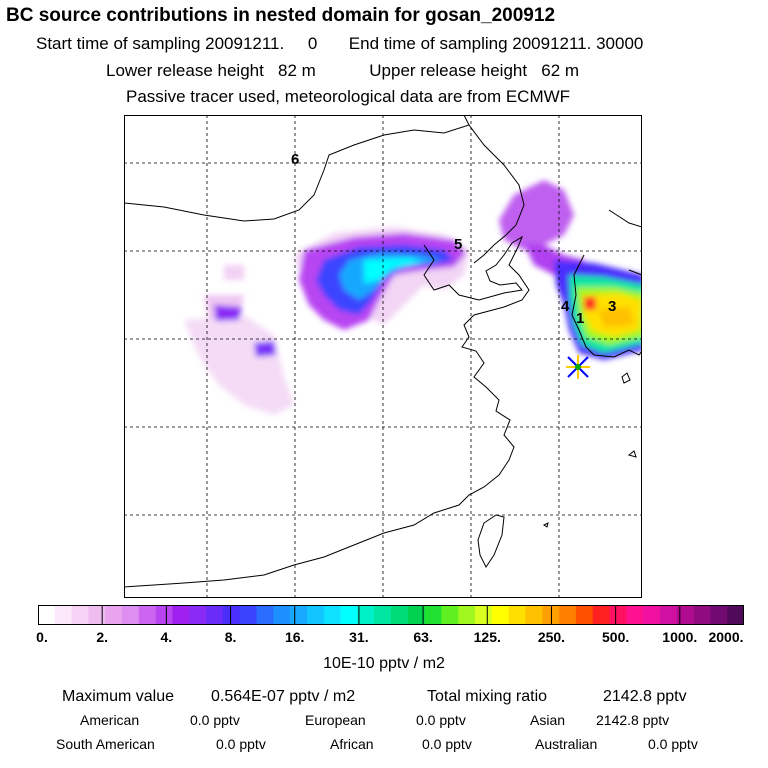  I want to click on colorbar, so click(391, 615).